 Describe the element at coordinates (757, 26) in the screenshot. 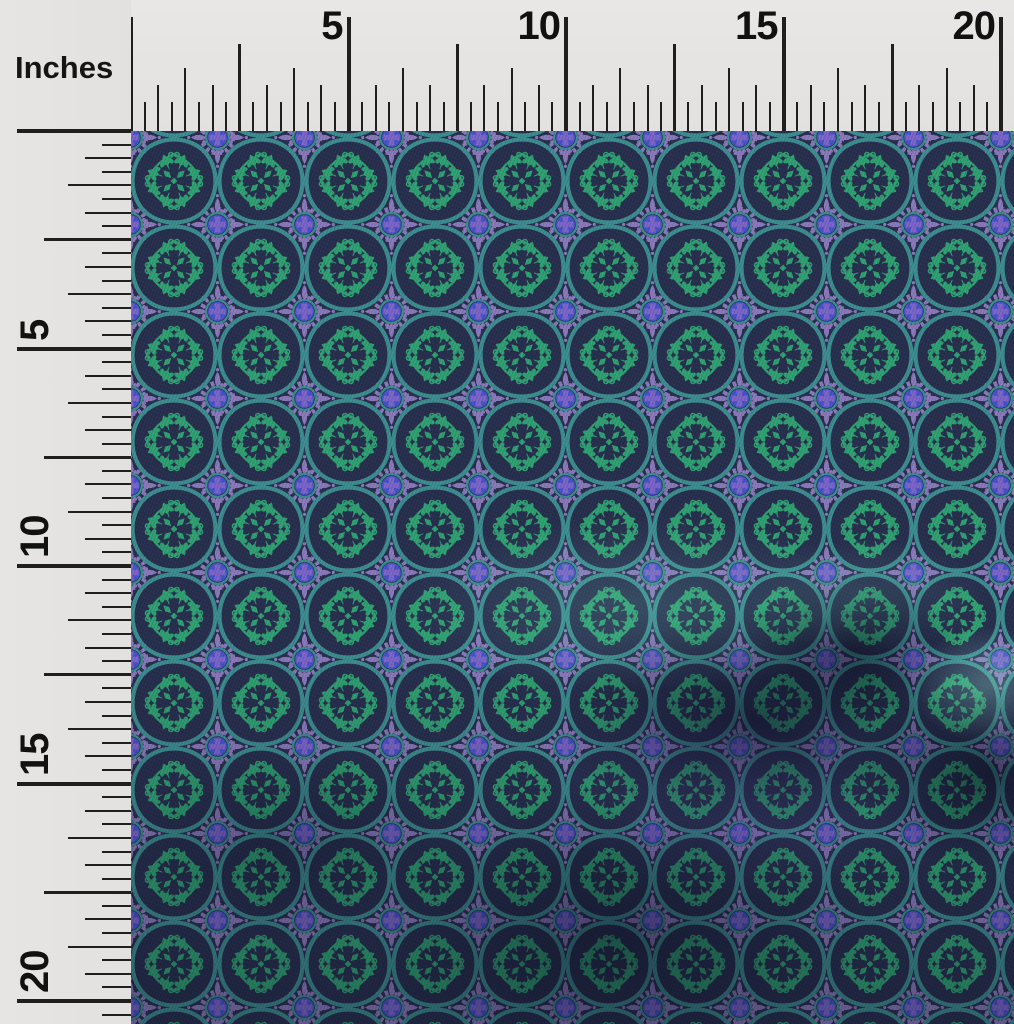

I see `ruler-top-label-15: 15` at that location.